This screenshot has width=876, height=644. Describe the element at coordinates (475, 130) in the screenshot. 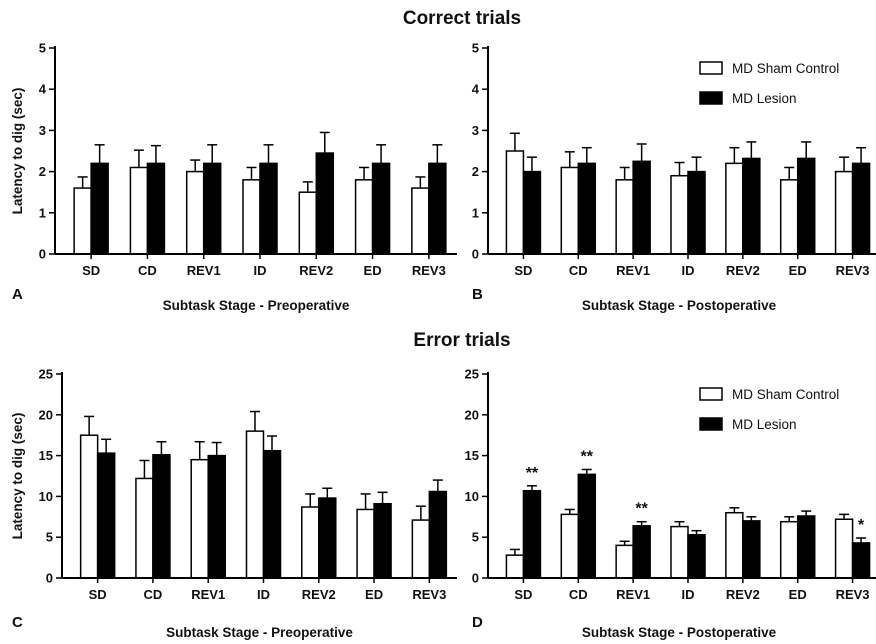

I see `y-tick-label: 3` at that location.